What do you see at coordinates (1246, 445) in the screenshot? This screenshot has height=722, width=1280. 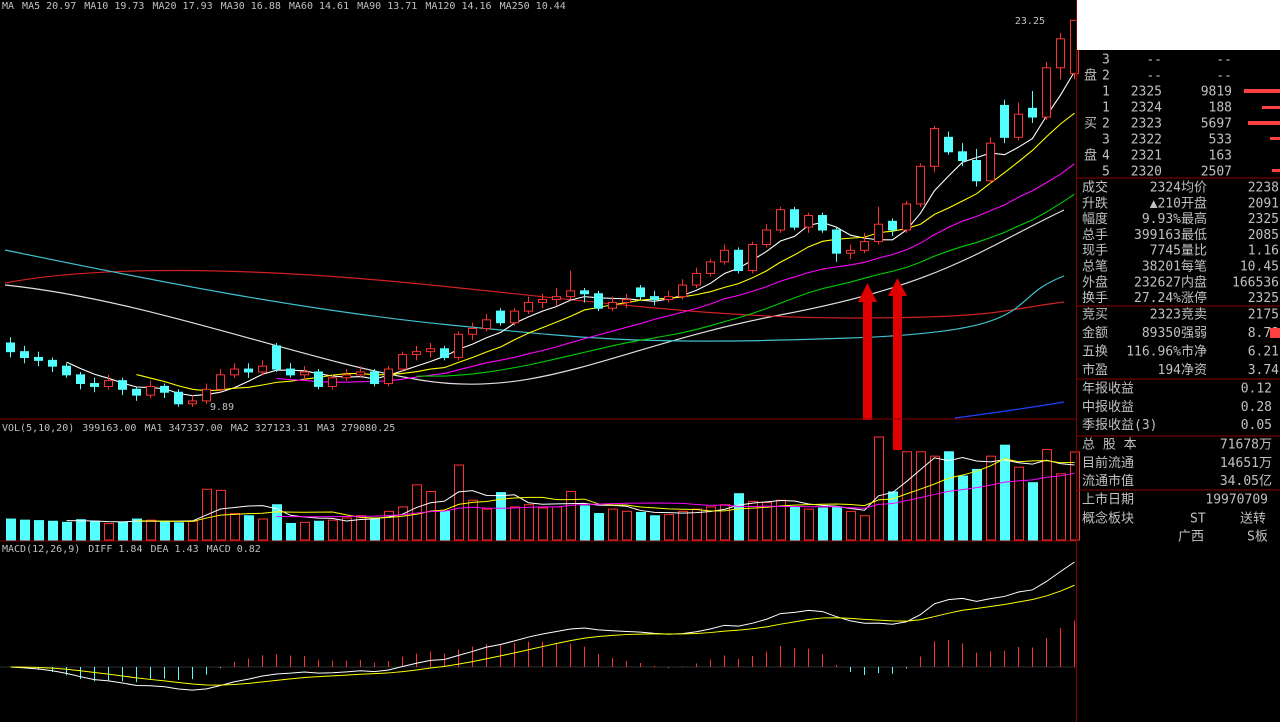 I see `info-value: 71678万` at bounding box center [1246, 445].